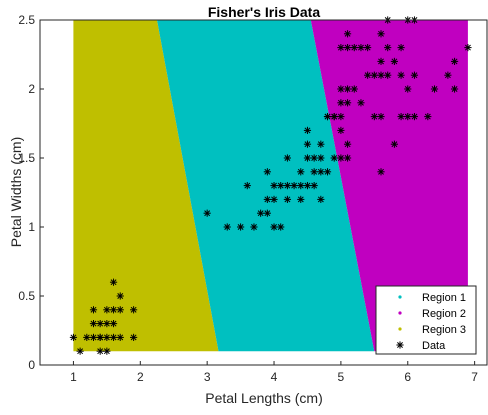 The width and height of the screenshot is (488, 415). I want to click on legend-label: Region 3, so click(444, 330).